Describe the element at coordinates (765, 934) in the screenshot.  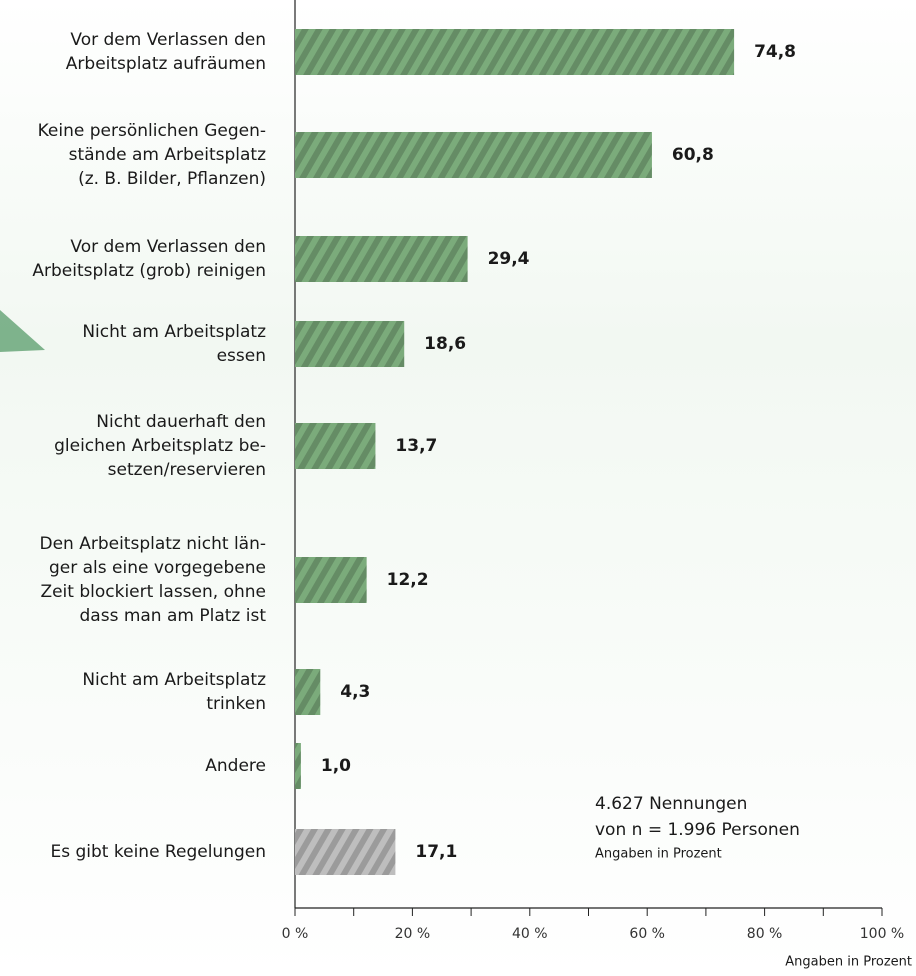
I see `x-tick-label: 80 %` at that location.